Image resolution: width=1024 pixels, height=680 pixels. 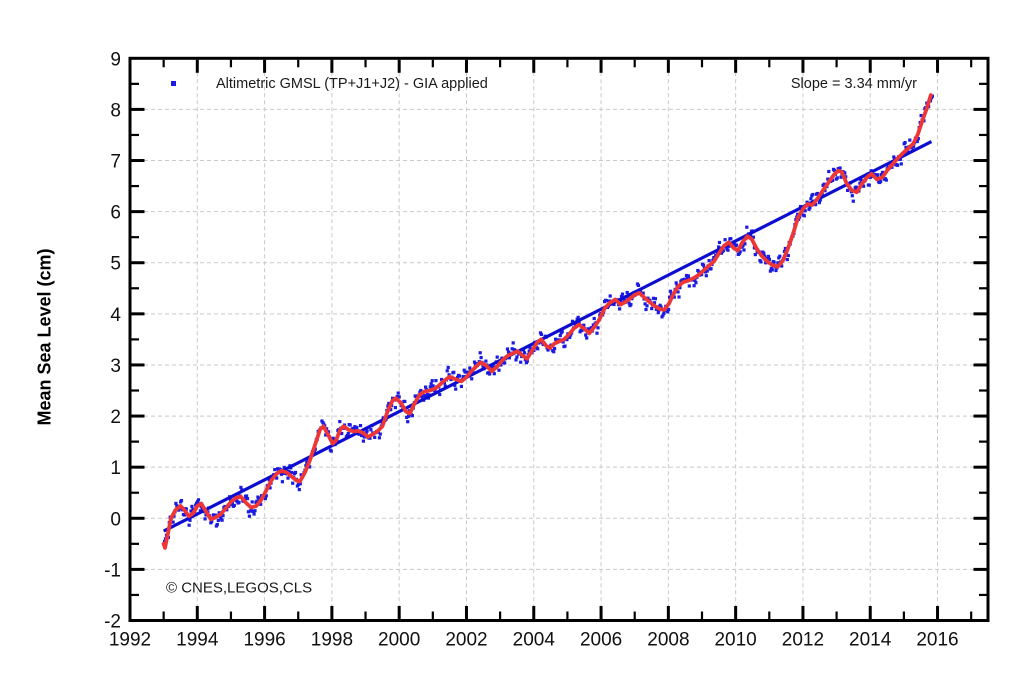 I want to click on y-tick-labels: -2 -1 0 1 2 3 4 5 6 7 8 9, so click(x=112, y=340).